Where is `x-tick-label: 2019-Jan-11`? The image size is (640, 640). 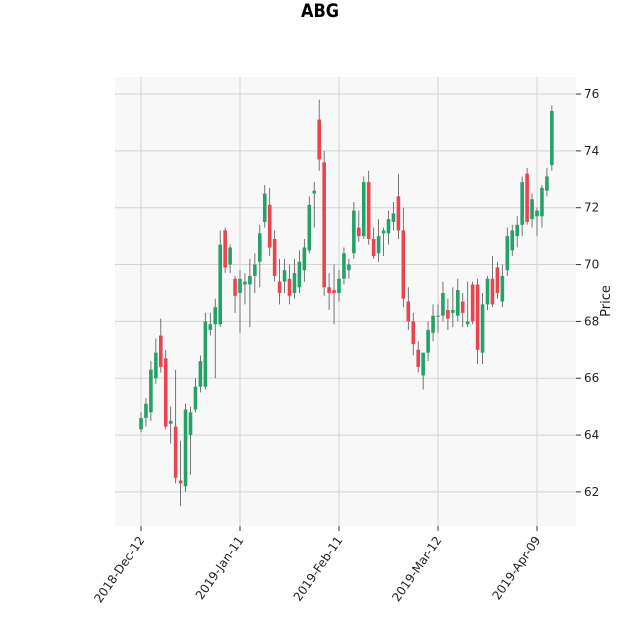
x-tick-label: 2019-Jan-11 is located at coordinates (220, 568).